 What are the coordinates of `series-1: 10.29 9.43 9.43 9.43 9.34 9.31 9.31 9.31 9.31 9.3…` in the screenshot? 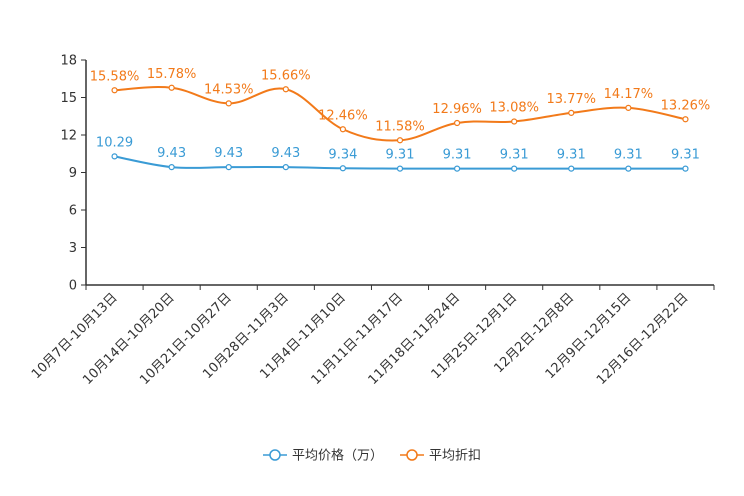 It's located at (398, 153).